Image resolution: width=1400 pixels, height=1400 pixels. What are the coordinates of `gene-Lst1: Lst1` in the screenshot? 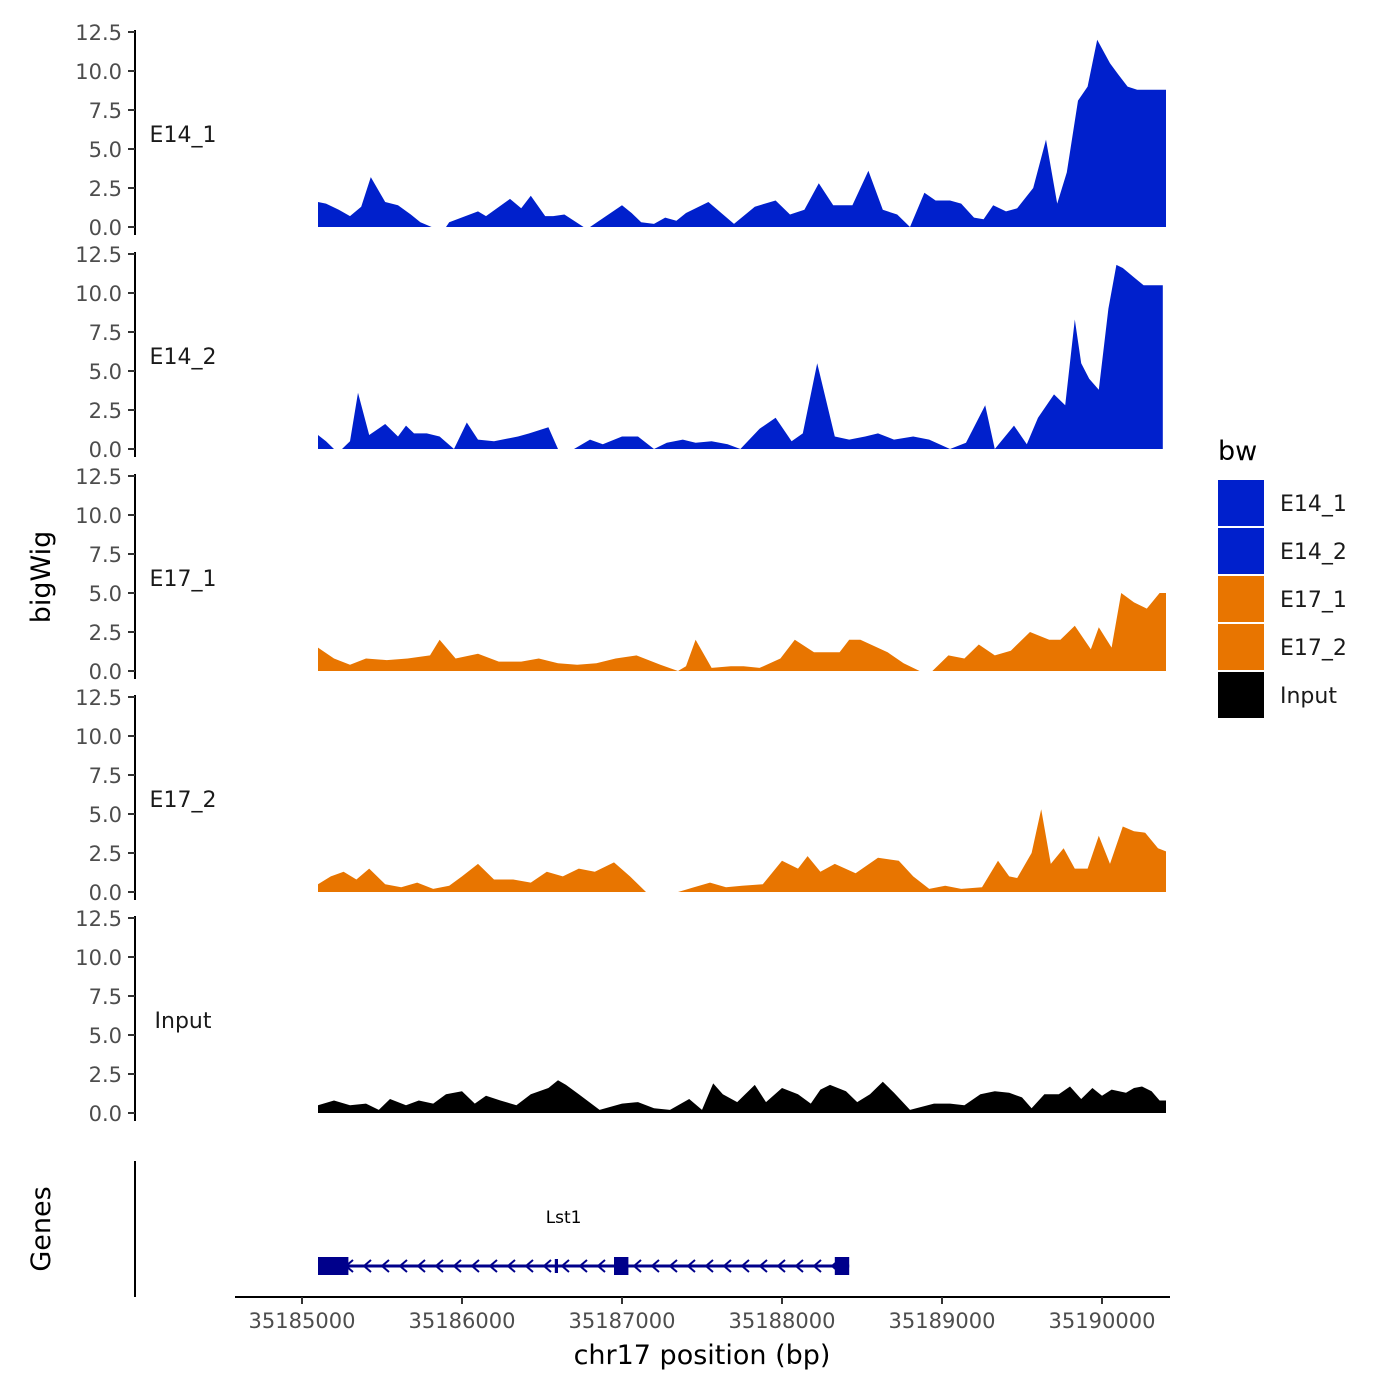 It's located at (584, 1241).